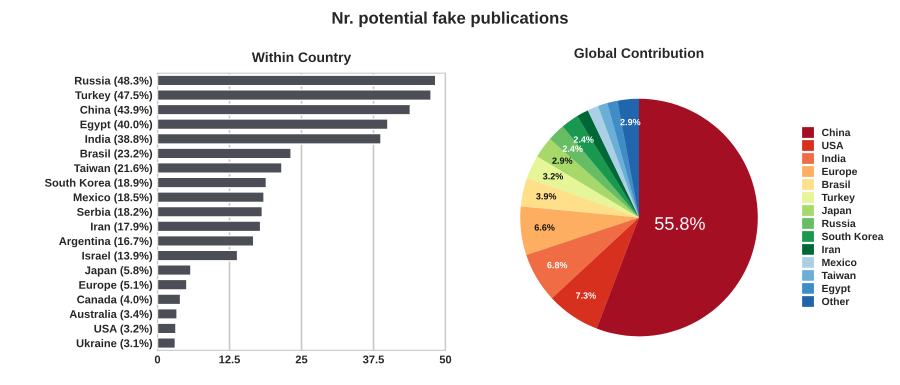 Image resolution: width=900 pixels, height=385 pixels. I want to click on y-tick-label: Israel (13.9%), so click(117, 256).